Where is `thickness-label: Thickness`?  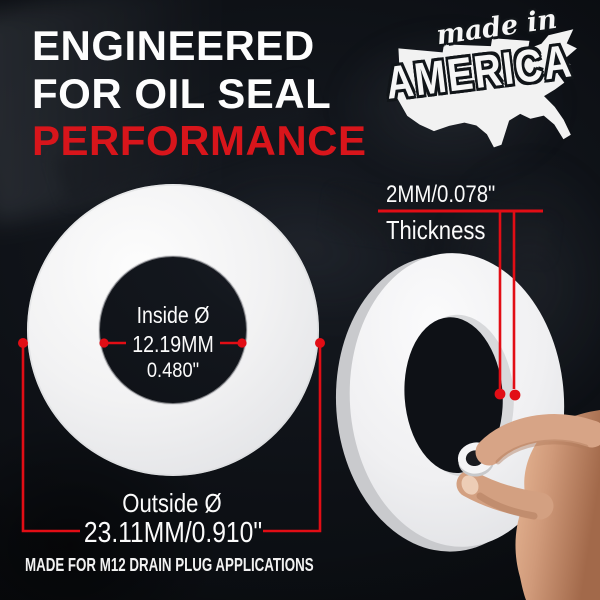 thickness-label: Thickness is located at coordinates (436, 230).